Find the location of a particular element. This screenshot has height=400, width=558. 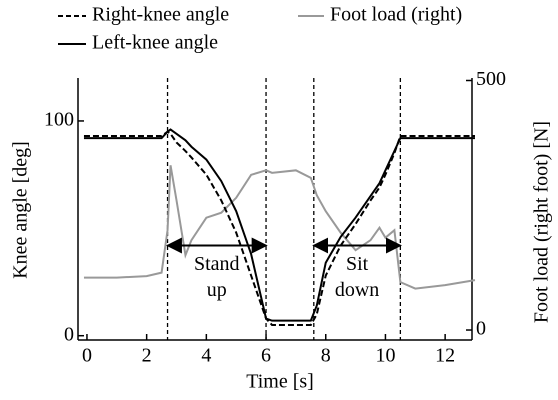

y-tick-label: 100 is located at coordinates (59, 120).